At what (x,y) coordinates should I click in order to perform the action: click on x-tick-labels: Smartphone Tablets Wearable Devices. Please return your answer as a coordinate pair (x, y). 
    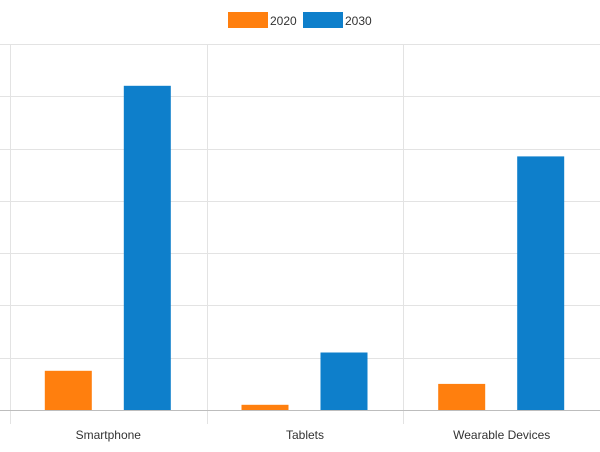
    Looking at the image, I should click on (313, 435).